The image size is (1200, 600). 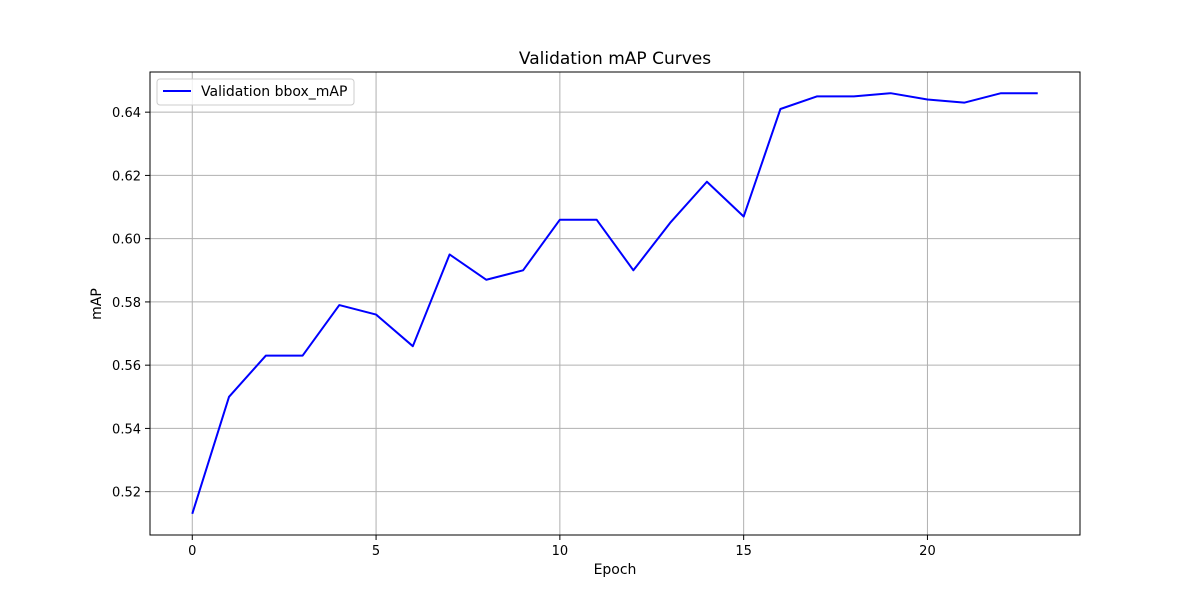 I want to click on y-tick-label: 0.64, so click(x=126, y=113).